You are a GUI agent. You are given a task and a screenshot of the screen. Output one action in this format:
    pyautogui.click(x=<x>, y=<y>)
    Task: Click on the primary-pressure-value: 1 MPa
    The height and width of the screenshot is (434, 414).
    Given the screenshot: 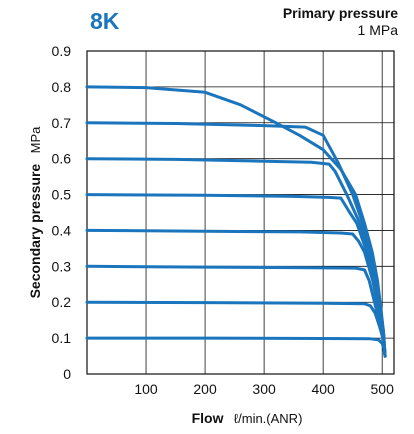 What is the action you would take?
    pyautogui.click(x=377, y=30)
    